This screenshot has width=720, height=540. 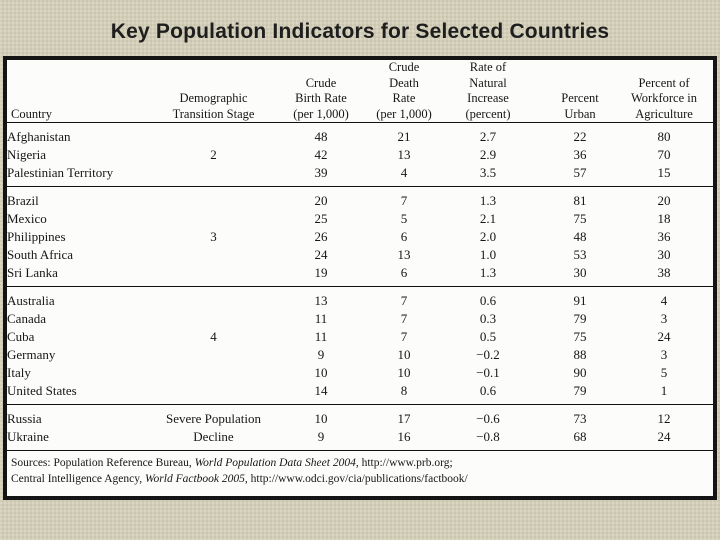 What do you see at coordinates (664, 172) in the screenshot?
I see `table-cell: 15` at bounding box center [664, 172].